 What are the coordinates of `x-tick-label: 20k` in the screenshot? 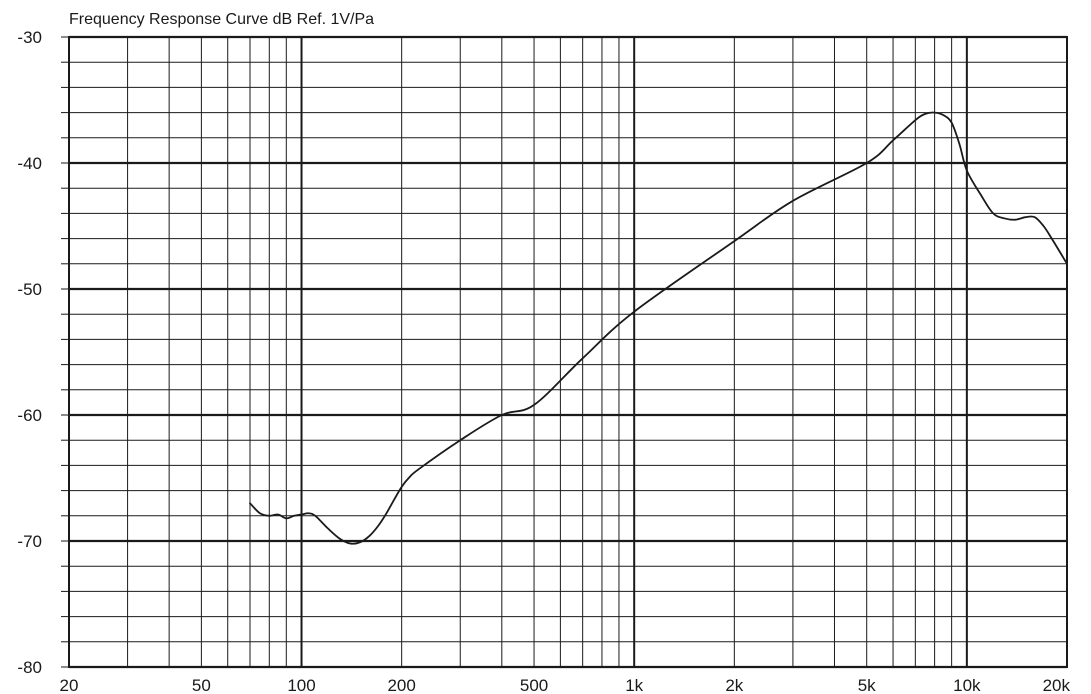 It's located at (1057, 685).